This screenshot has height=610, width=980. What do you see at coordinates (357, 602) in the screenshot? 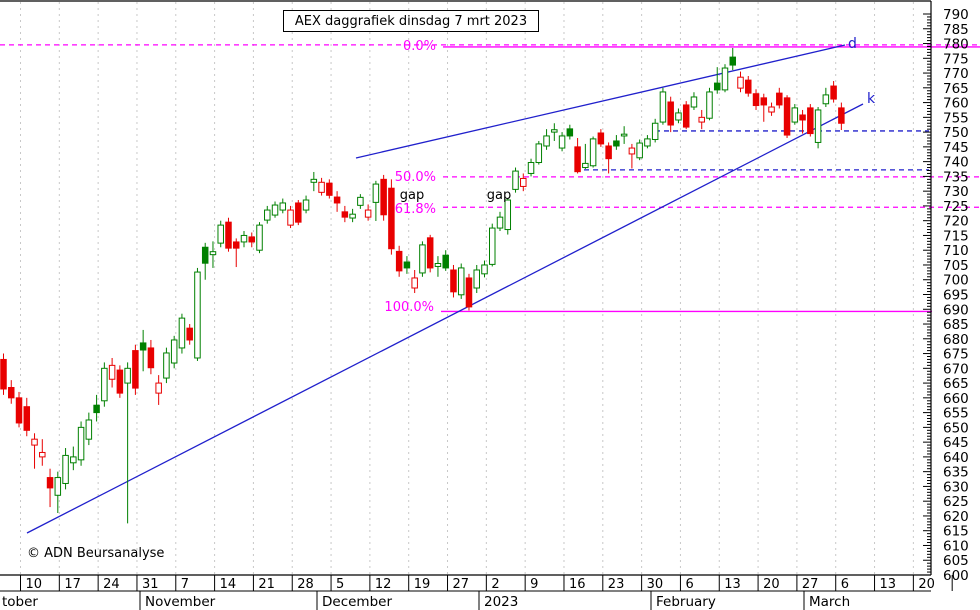
I see `month-label: December` at bounding box center [357, 602].